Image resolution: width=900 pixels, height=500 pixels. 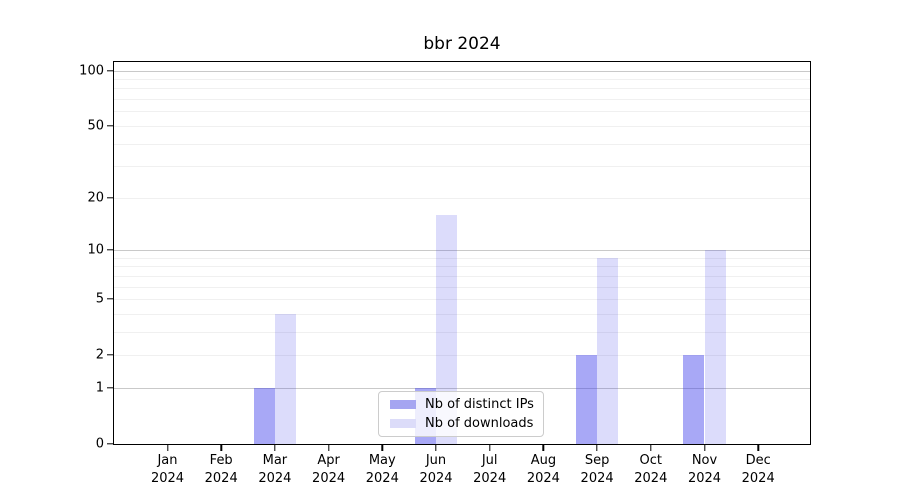 I want to click on y-tick-label: 1, so click(x=99, y=388).